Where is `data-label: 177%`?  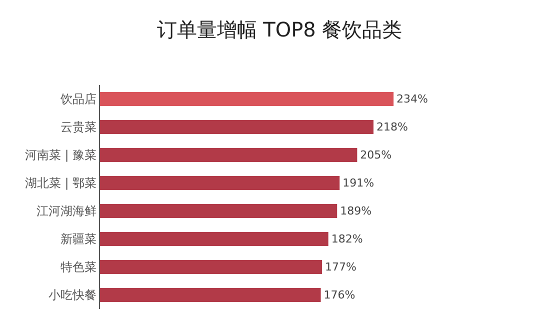 data-label: 177% is located at coordinates (340, 267).